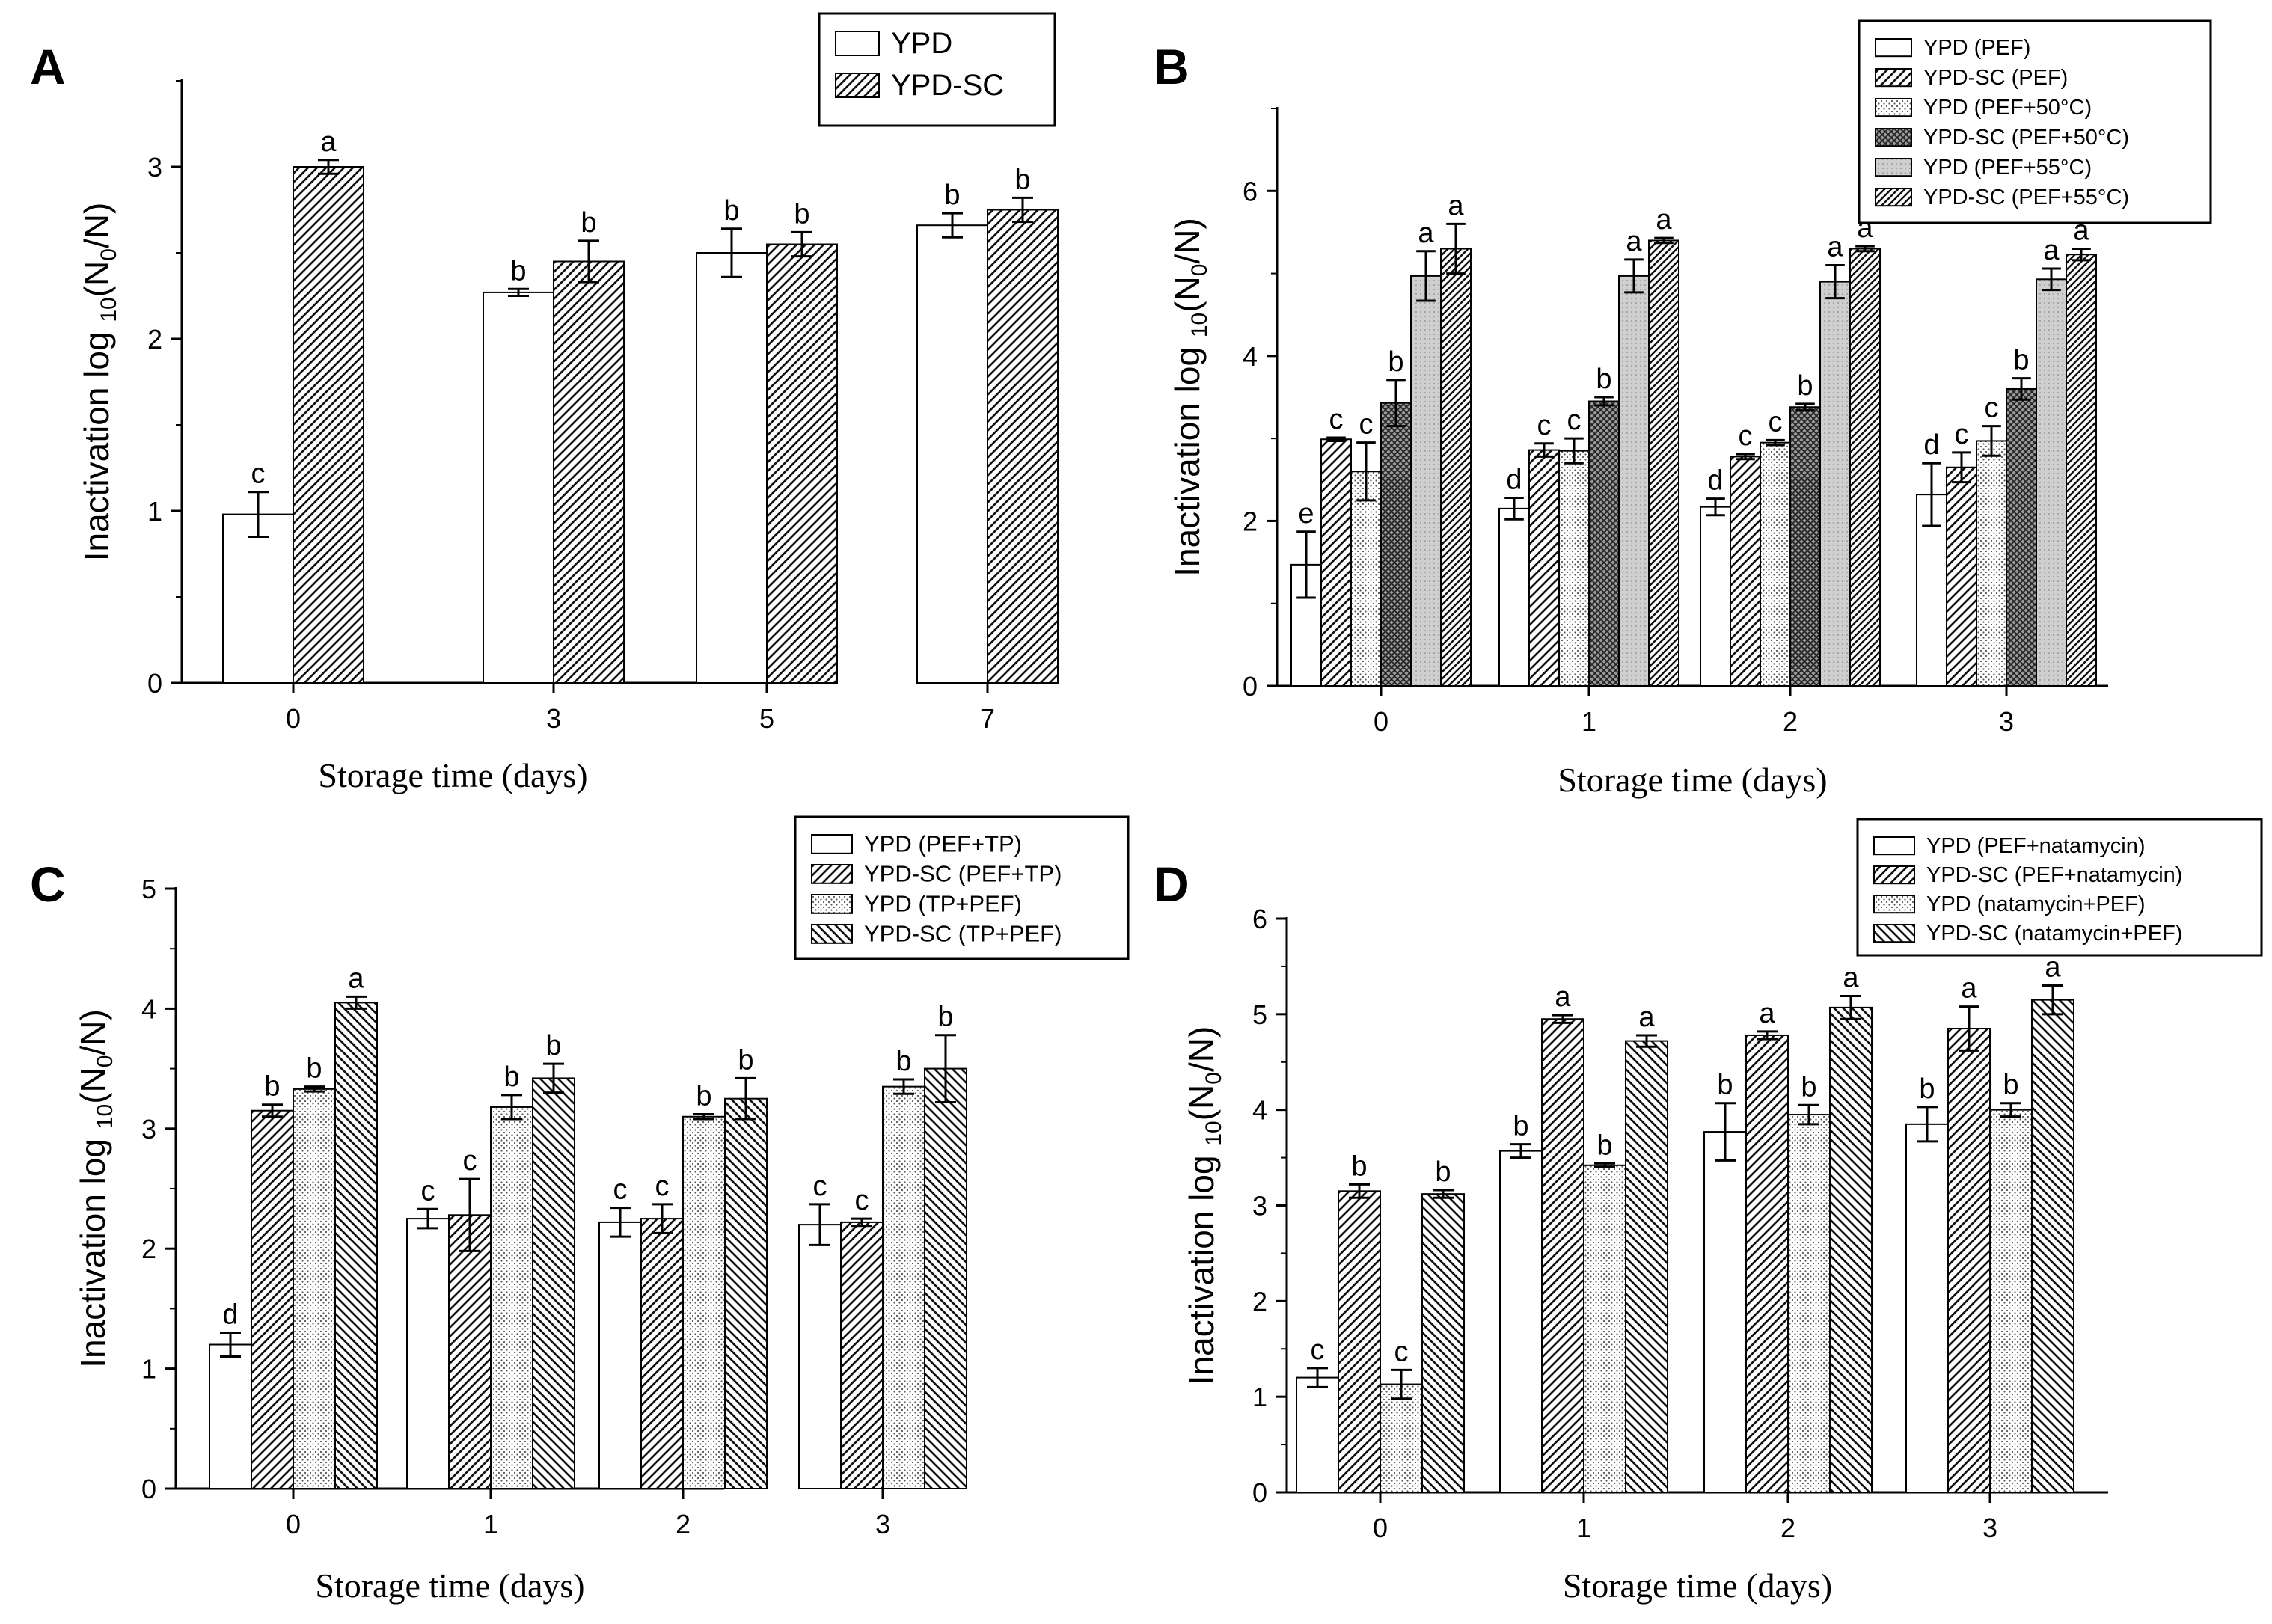 The width and height of the screenshot is (2272, 1624). I want to click on panel-letter: A, so click(48, 66).